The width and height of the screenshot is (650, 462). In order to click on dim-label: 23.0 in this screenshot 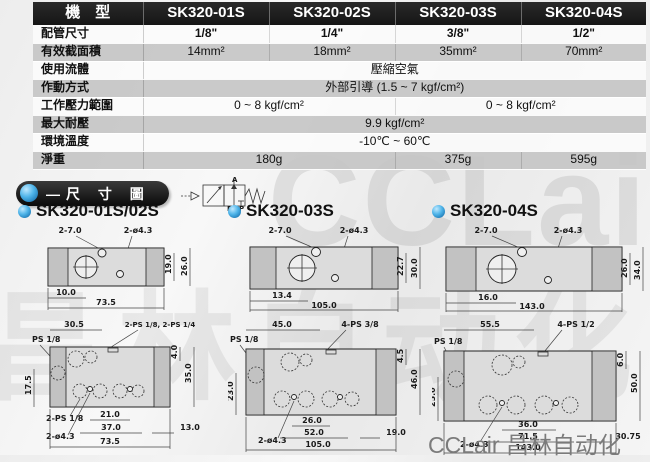, I will do `click(231, 391)`.